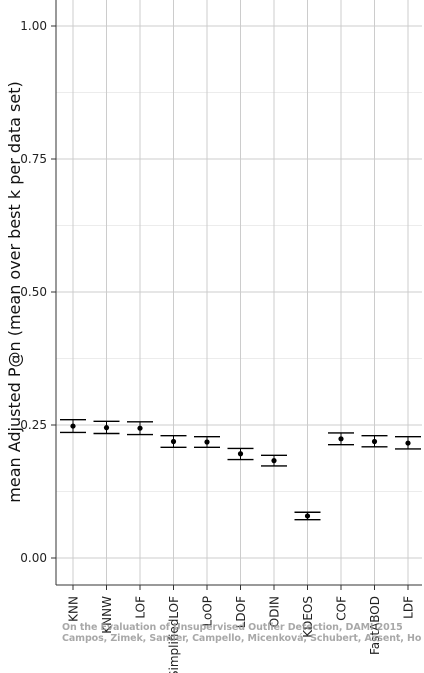  What do you see at coordinates (141, 607) in the screenshot?
I see `x-tick-label: LOF` at bounding box center [141, 607].